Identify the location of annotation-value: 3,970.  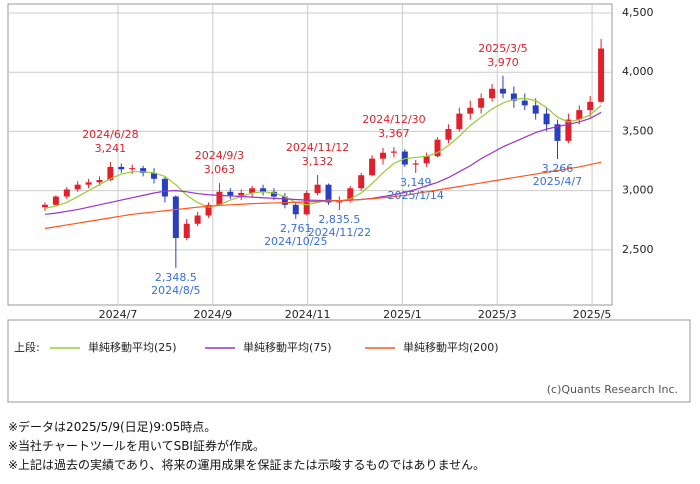
(503, 62).